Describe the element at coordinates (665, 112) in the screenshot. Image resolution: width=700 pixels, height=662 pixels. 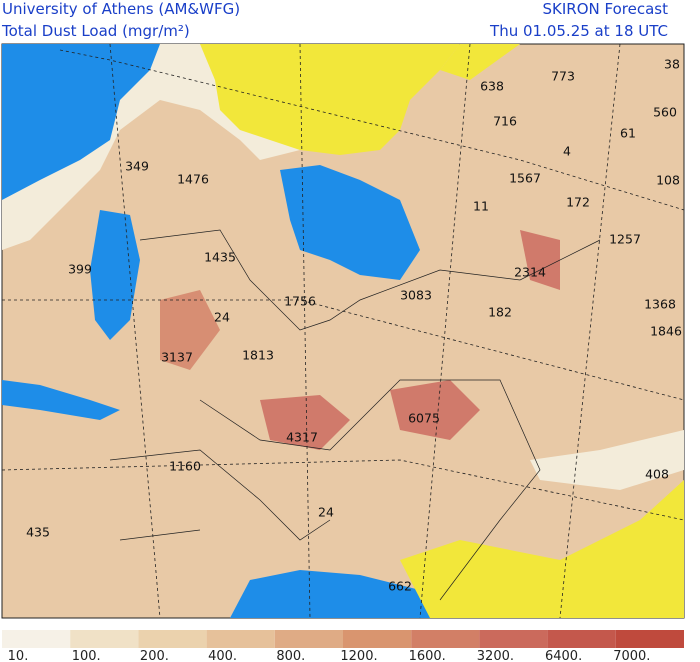
I see `map-value-label: 560` at that location.